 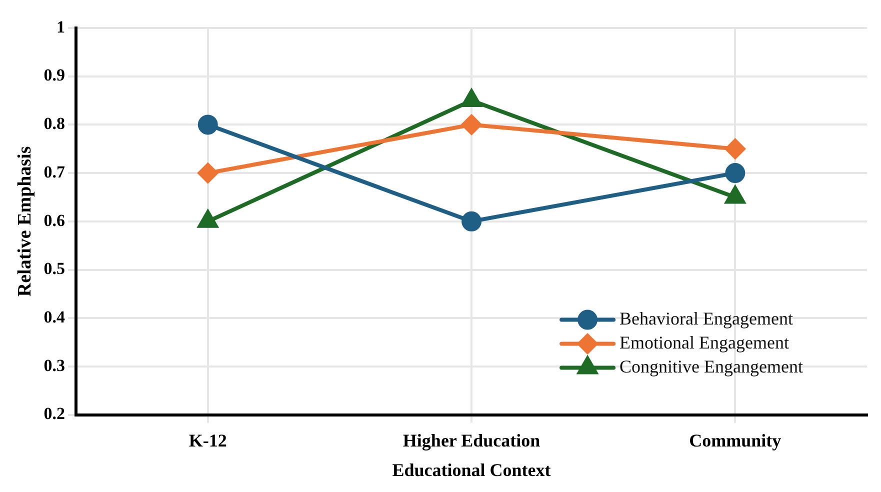 I want to click on x-axis-title: Educational Context, so click(x=471, y=470).